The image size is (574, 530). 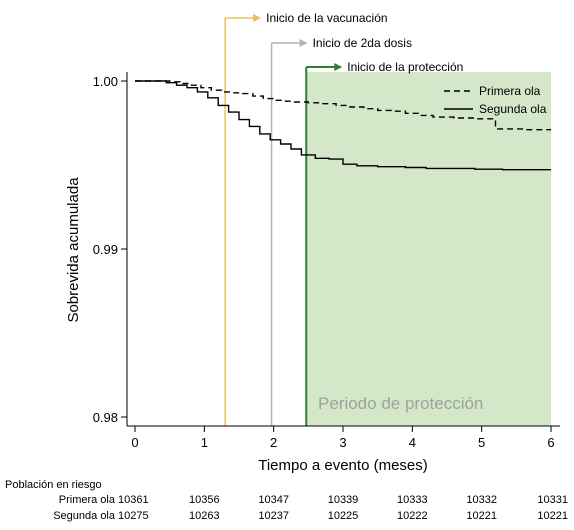 What do you see at coordinates (552, 500) in the screenshot?
I see `risk-cell: 10331` at bounding box center [552, 500].